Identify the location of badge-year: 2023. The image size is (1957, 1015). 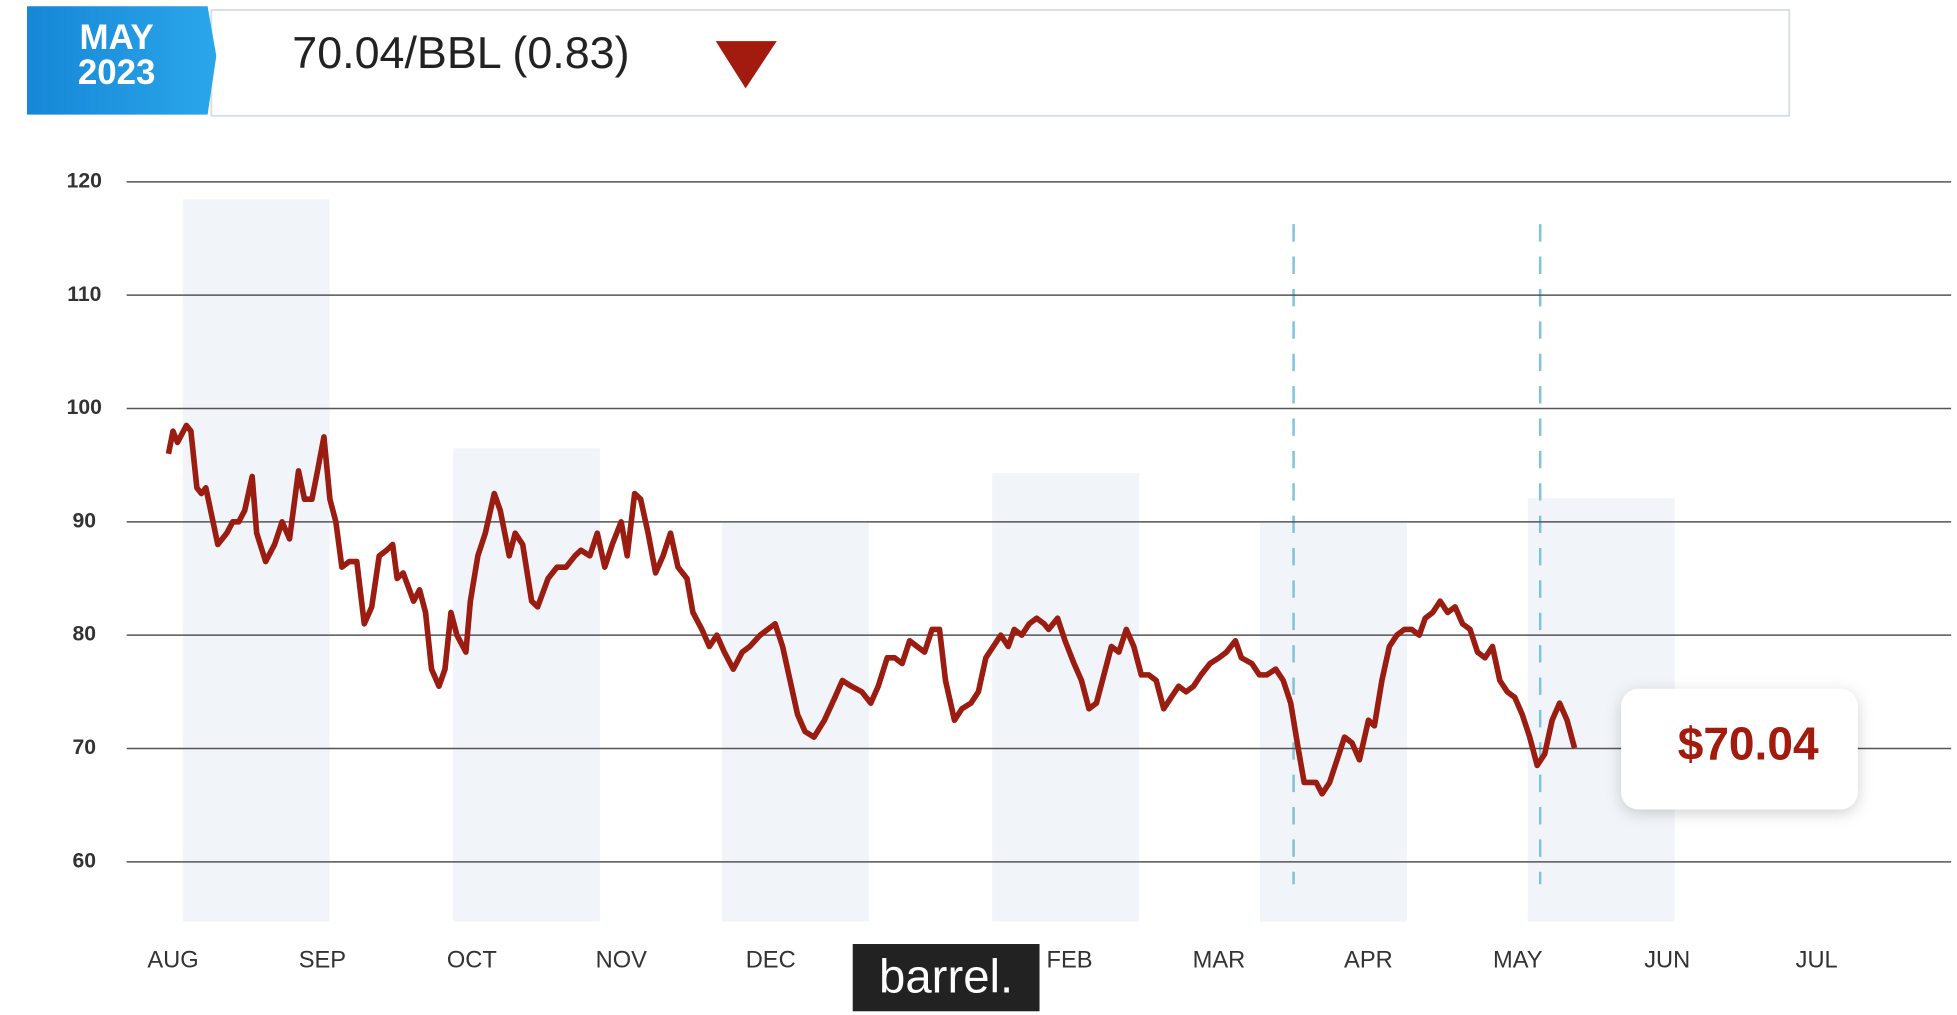
(117, 72).